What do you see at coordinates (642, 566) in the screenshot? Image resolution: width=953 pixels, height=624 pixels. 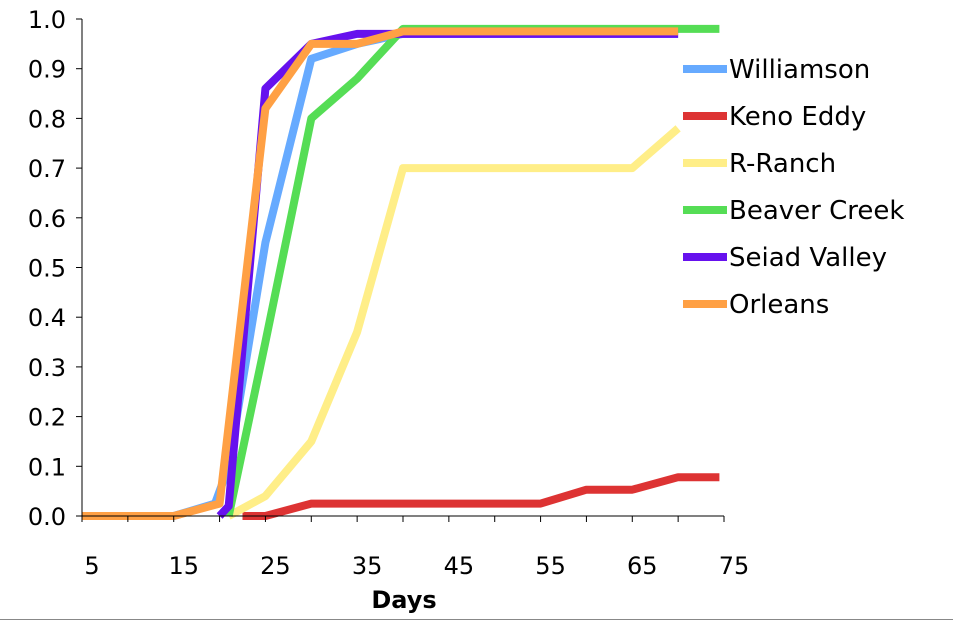 I see `x-tick-label: 65` at bounding box center [642, 566].